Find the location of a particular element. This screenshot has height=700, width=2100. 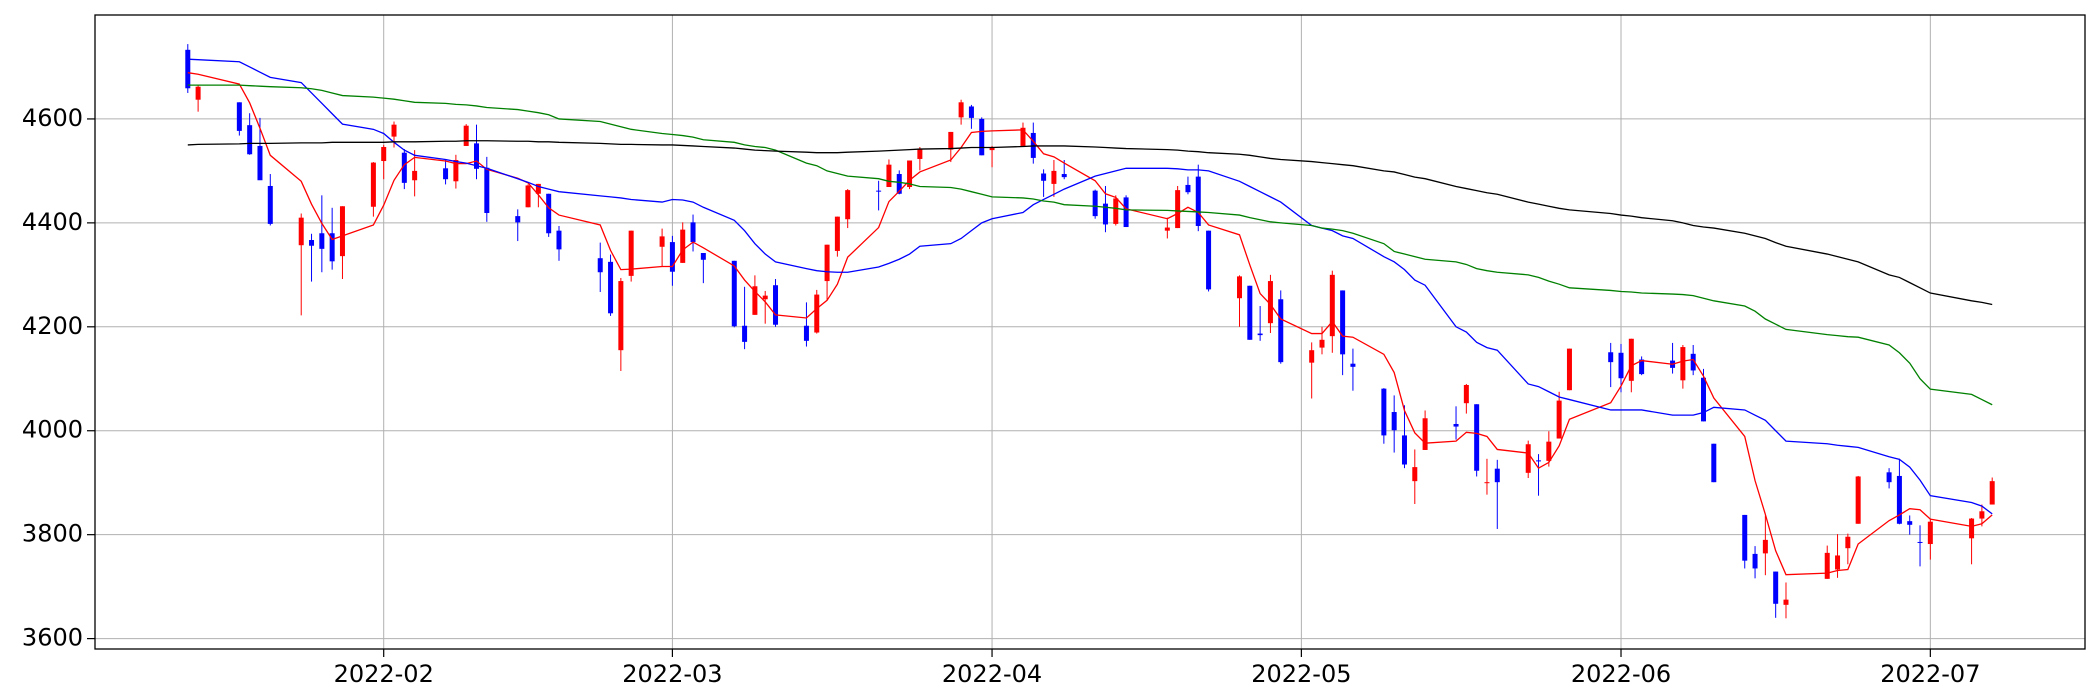

x-tick-label: 2022-03 is located at coordinates (672, 674).